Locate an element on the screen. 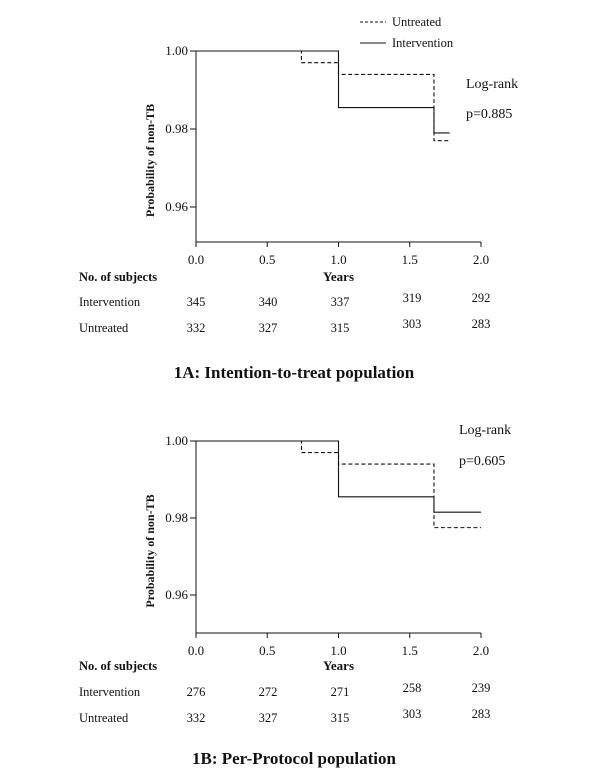  risk-cell: 239 is located at coordinates (481, 688).